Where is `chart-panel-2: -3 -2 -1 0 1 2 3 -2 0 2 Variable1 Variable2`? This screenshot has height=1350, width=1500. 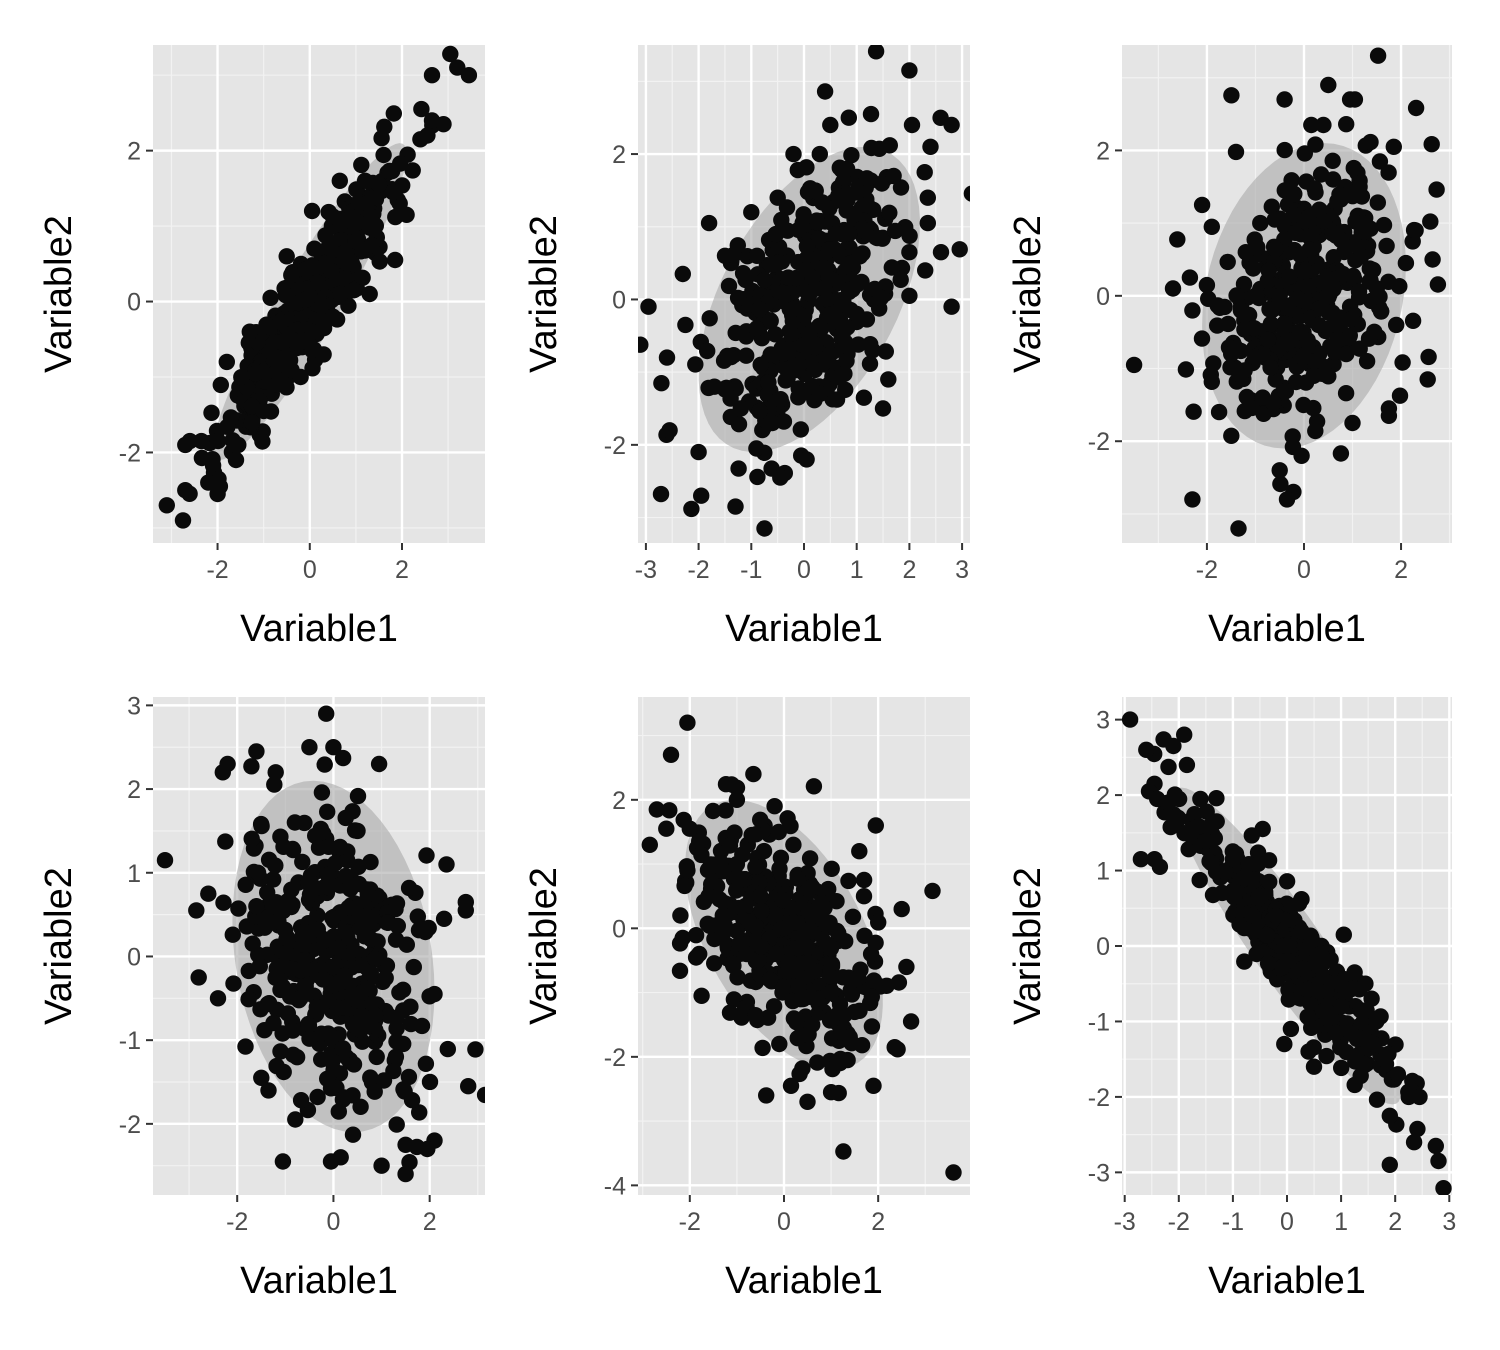
chart-panel-2: -3 -2 -1 0 1 2 3 -2 0 2 Variable1 Variable2 is located at coordinates (746, 347).